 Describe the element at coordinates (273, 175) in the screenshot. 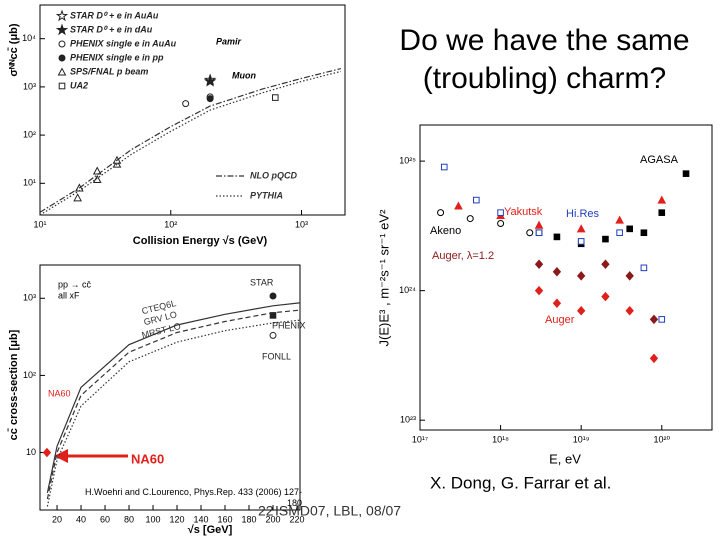

I see `series-label: NLO pQCD` at that location.